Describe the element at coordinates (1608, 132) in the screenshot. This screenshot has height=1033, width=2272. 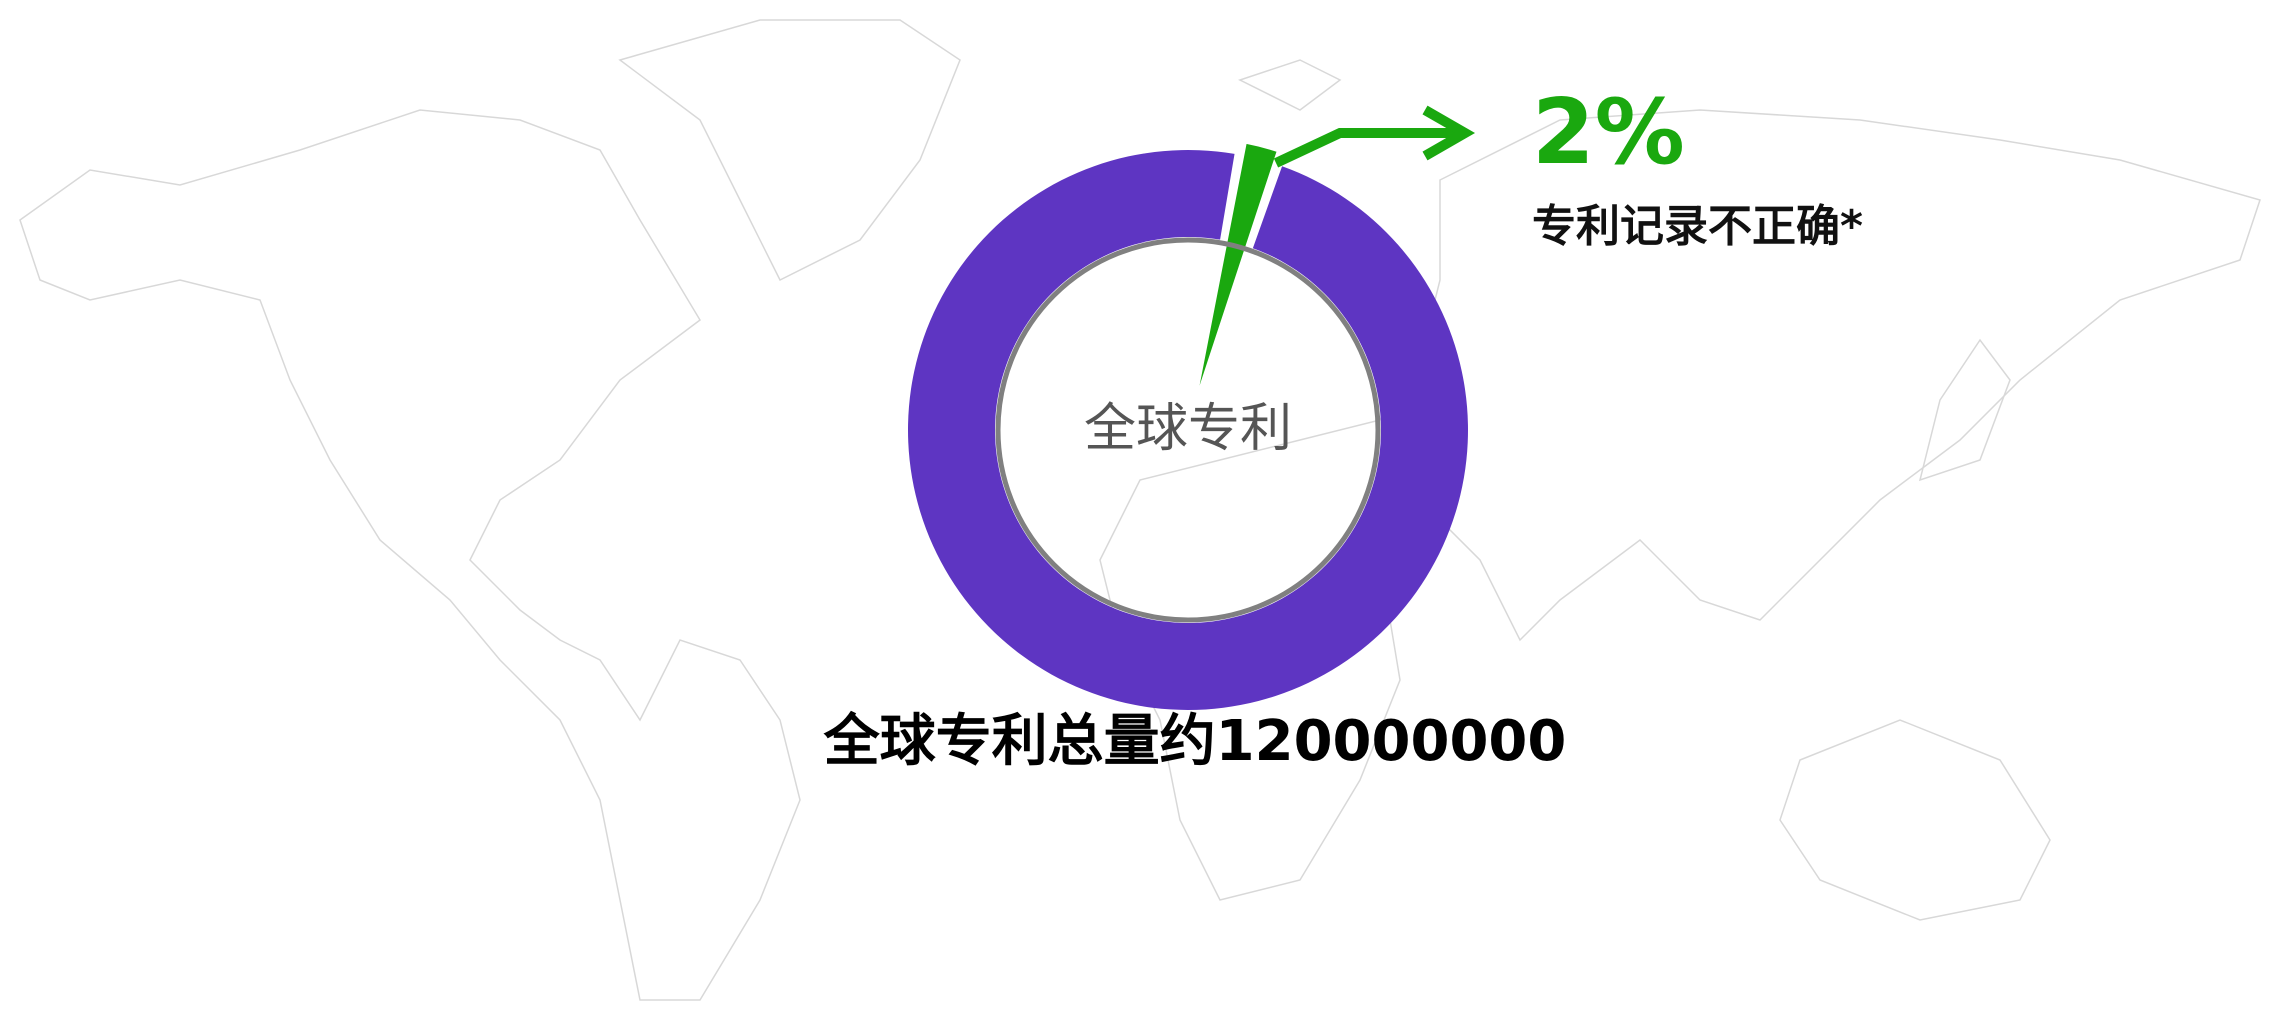
I see `value-label: 2%` at that location.